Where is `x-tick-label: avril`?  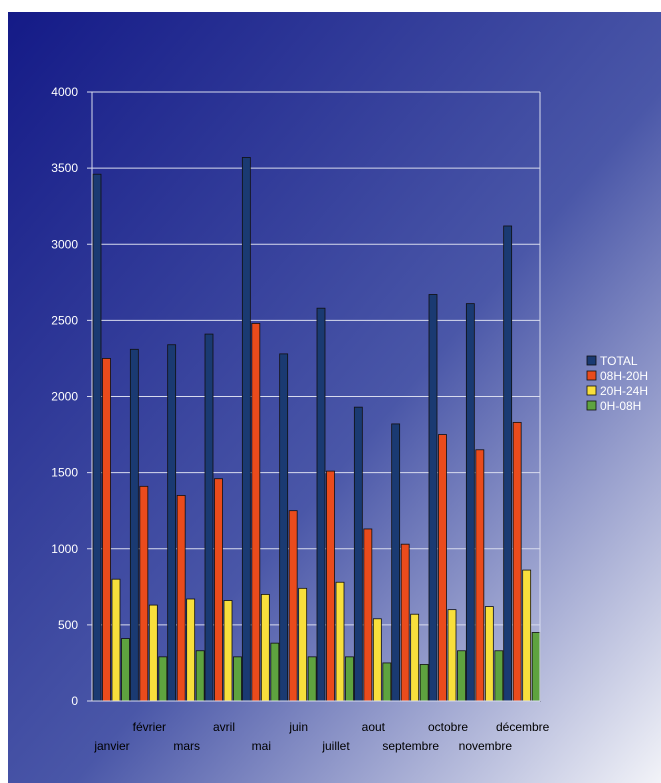
x-tick-label: avril is located at coordinates (224, 727).